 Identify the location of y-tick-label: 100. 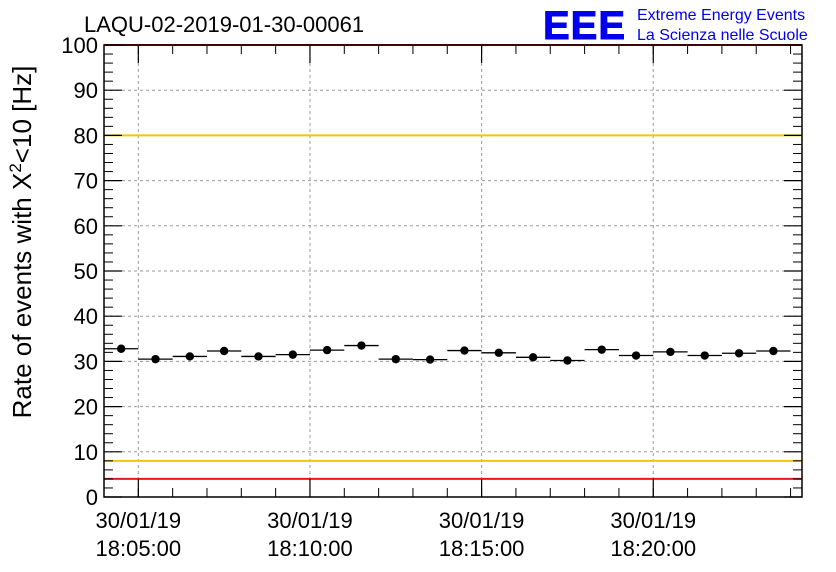
(79, 45).